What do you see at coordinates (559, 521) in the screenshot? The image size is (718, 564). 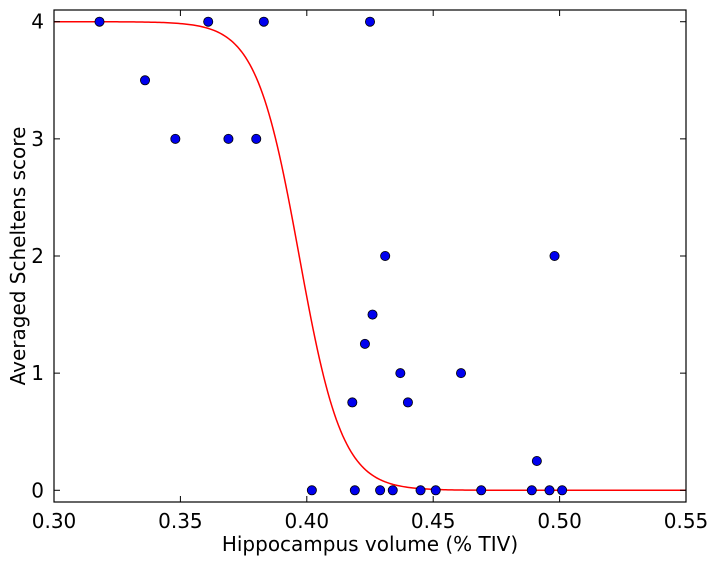 I see `x-tick-label-4: 0.50` at bounding box center [559, 521].